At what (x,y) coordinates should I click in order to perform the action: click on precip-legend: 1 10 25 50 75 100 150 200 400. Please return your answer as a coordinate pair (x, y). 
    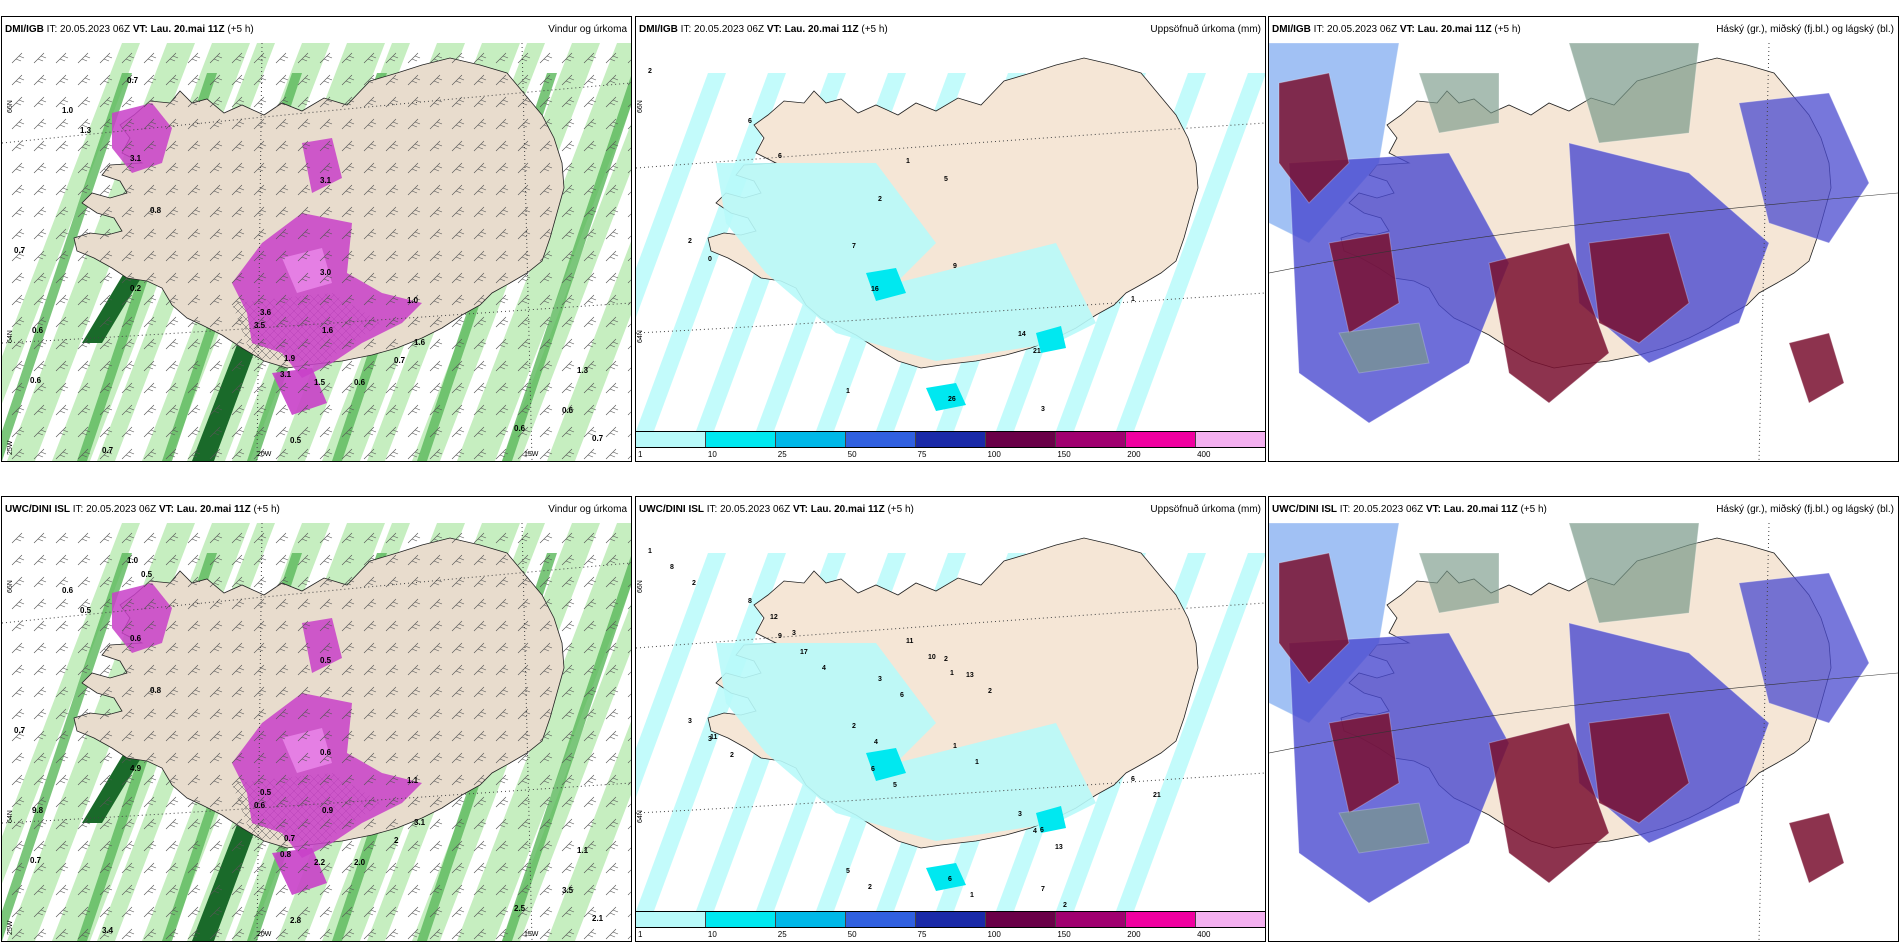
    Looking at the image, I should click on (950, 446).